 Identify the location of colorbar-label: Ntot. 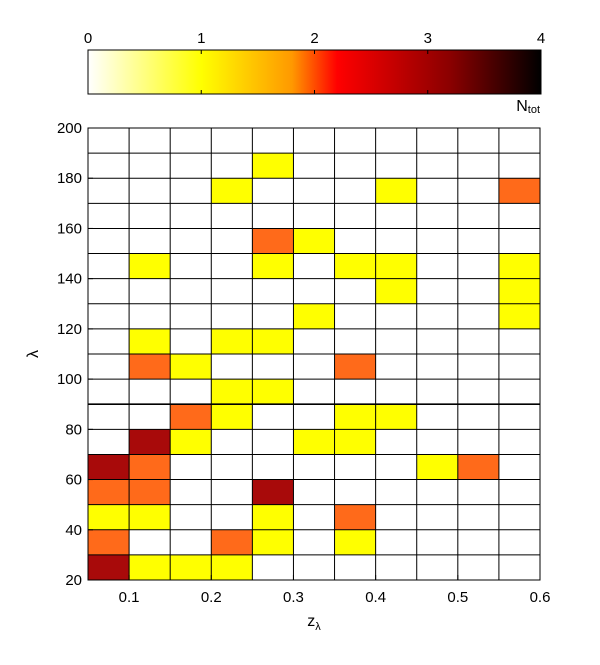
(528, 107).